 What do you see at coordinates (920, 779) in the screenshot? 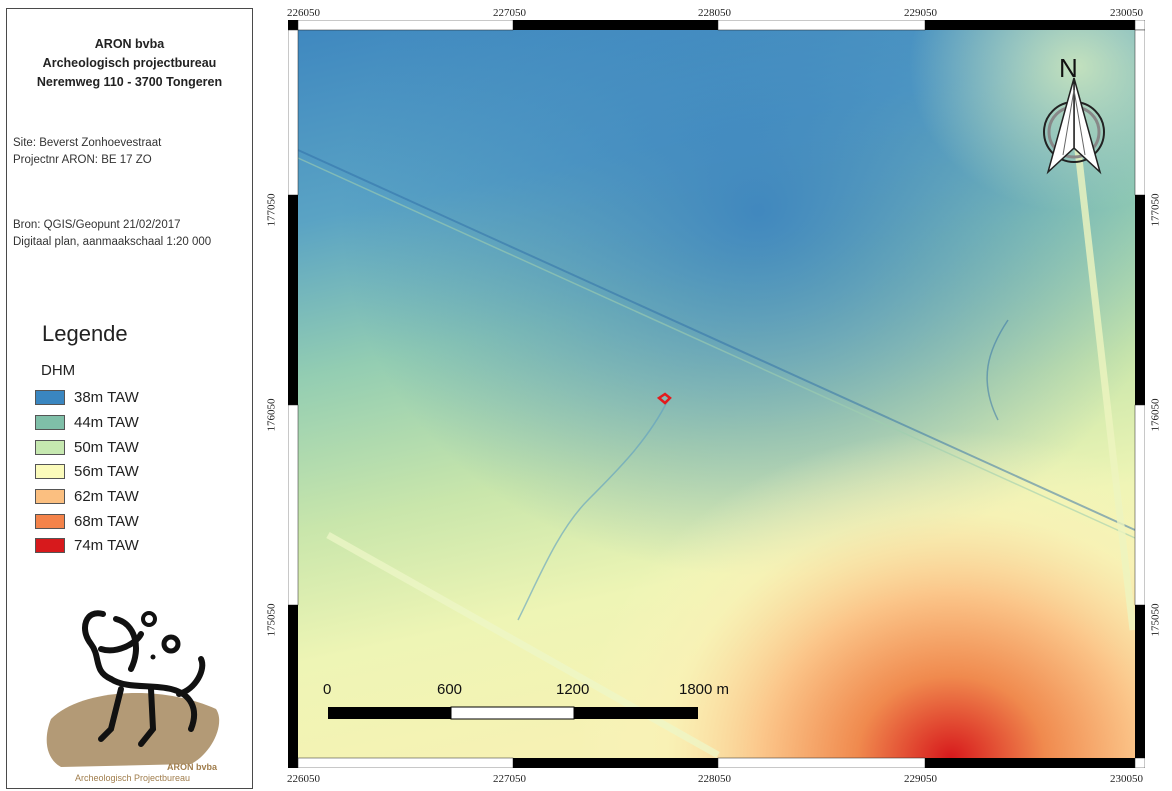
I see `x-coord-bottom: 229050` at bounding box center [920, 779].